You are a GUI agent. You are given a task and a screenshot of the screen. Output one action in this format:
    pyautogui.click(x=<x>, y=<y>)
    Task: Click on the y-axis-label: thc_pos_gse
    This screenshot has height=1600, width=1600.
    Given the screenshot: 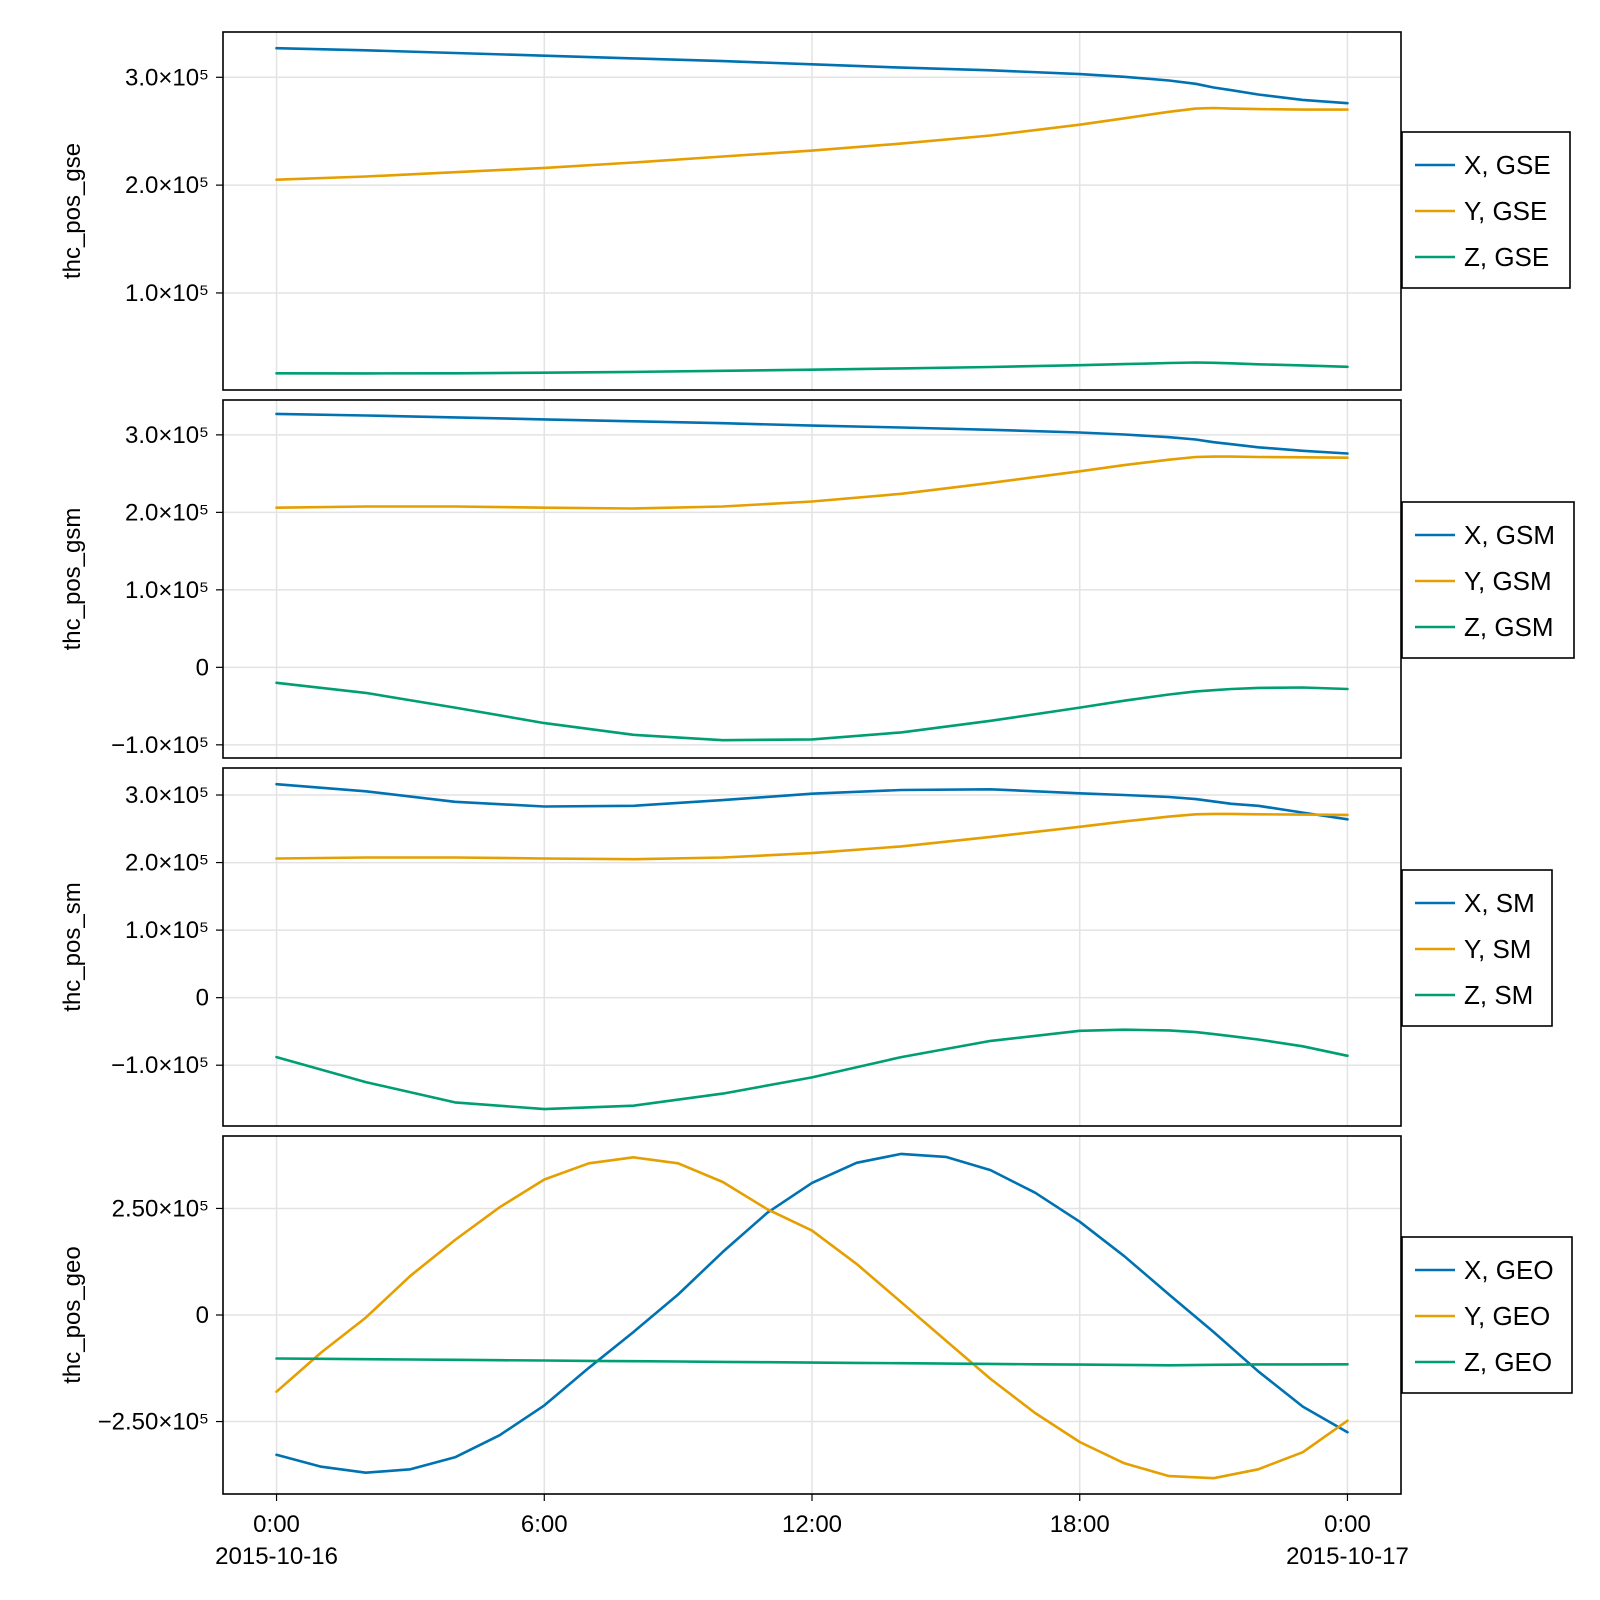 What is the action you would take?
    pyautogui.click(x=72, y=211)
    